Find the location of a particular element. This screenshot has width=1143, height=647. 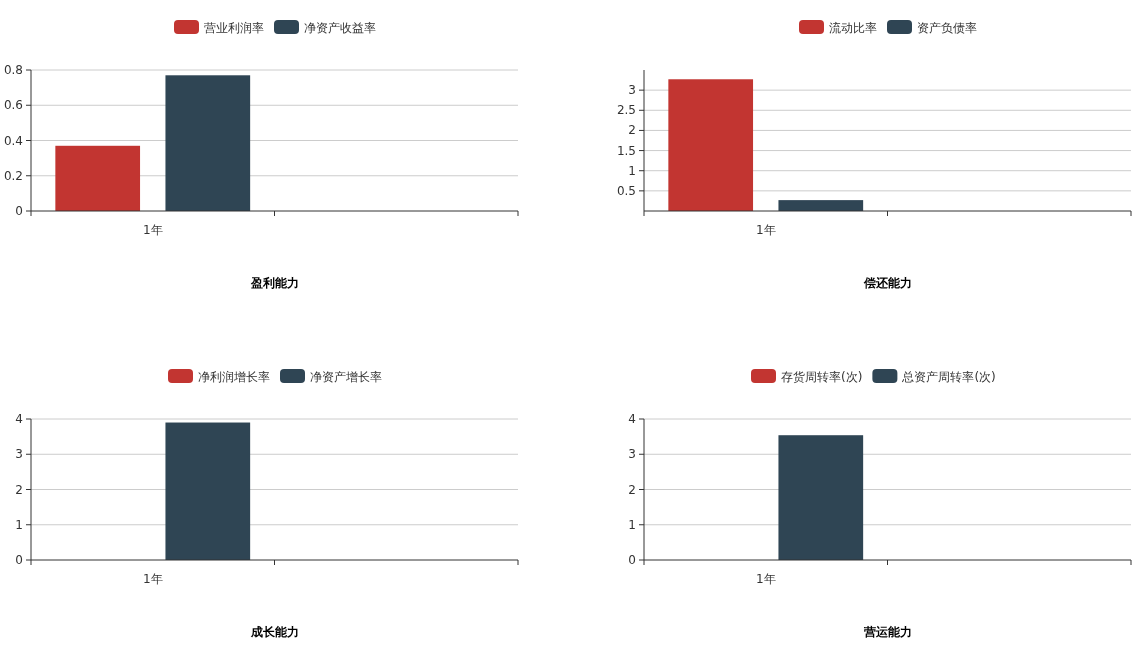

legend-label: 总资产周转率(次) is located at coordinates (948, 376).